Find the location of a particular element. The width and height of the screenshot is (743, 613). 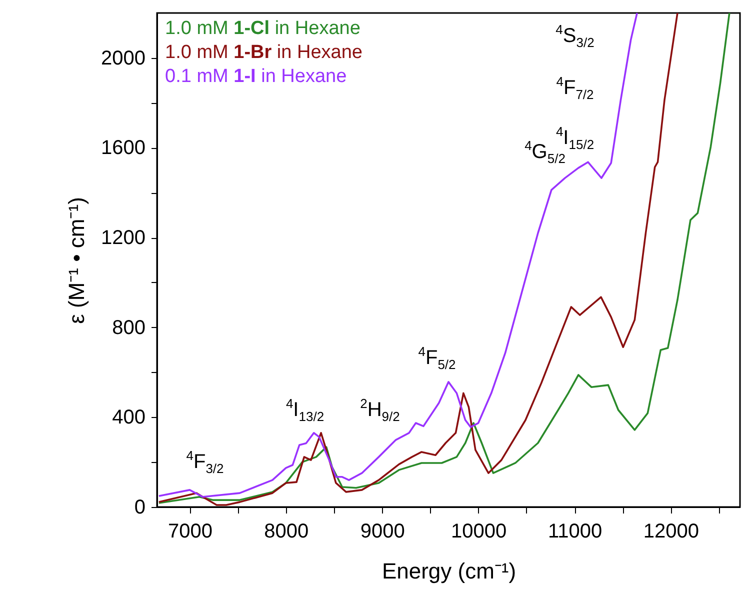

x-tick-label: 7000 is located at coordinates (190, 531).